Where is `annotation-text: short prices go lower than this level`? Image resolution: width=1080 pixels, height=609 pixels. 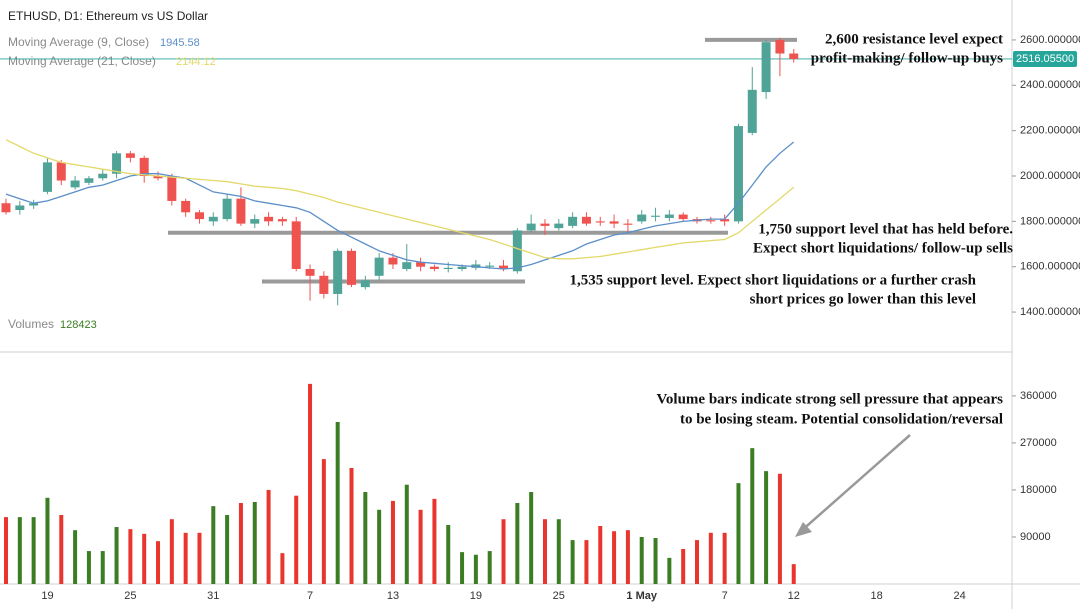 annotation-text: short prices go lower than this level is located at coordinates (863, 299).